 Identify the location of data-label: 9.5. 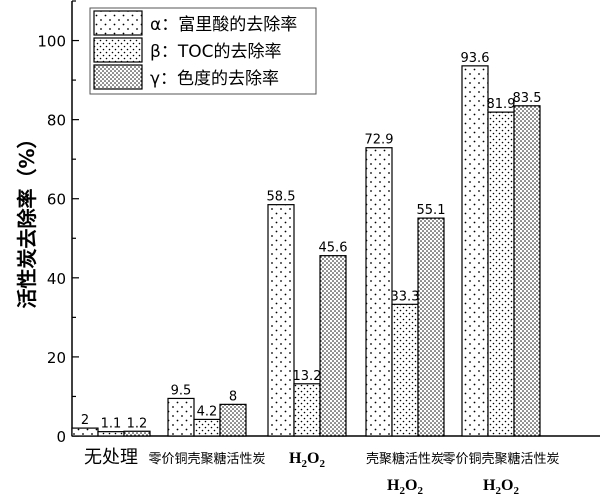
(181, 390).